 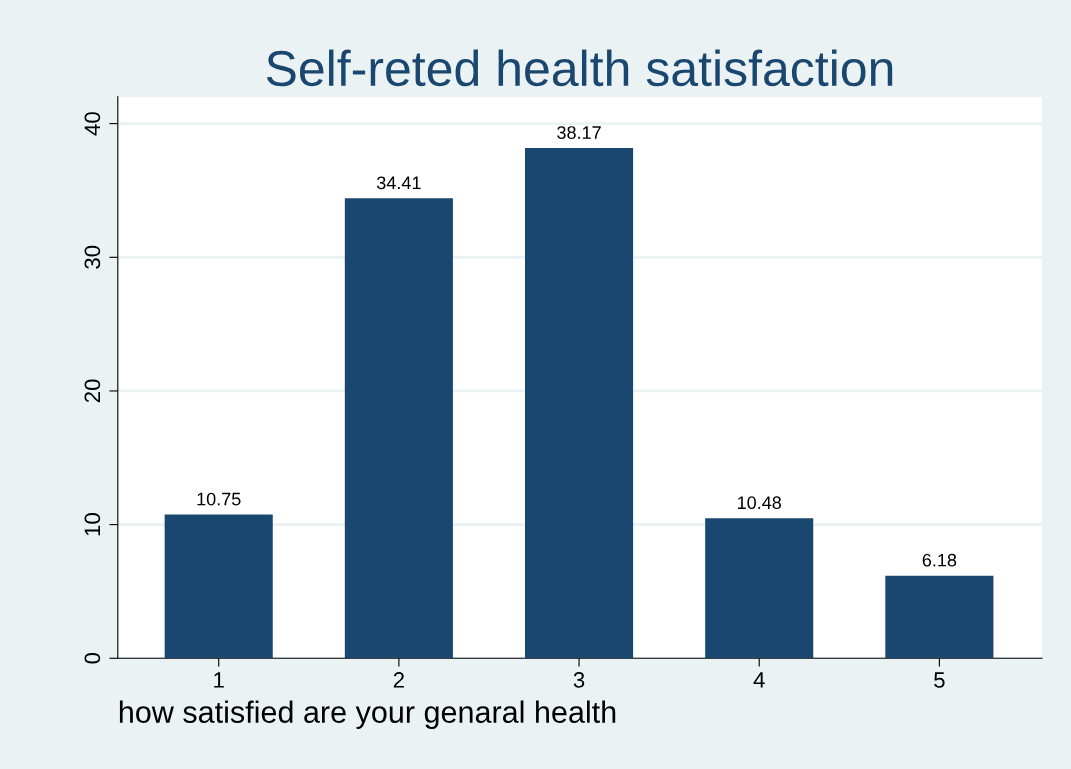 What do you see at coordinates (367, 714) in the screenshot?
I see `x-axis-title: how satisfied are your genaral health` at bounding box center [367, 714].